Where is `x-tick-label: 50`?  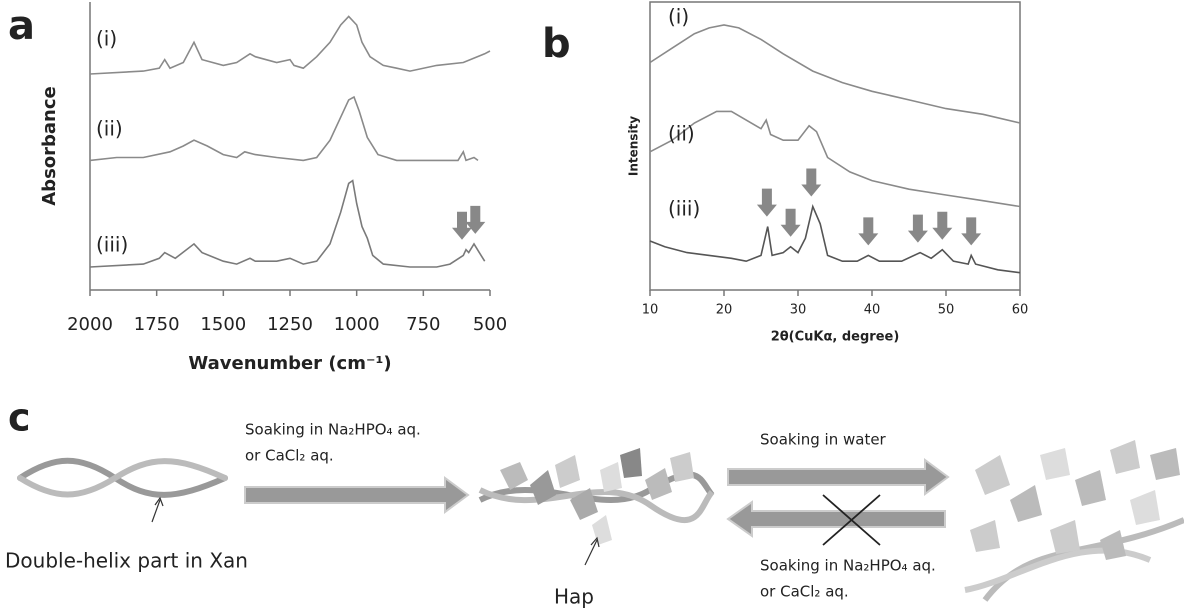 x-tick-label: 50 is located at coordinates (946, 310).